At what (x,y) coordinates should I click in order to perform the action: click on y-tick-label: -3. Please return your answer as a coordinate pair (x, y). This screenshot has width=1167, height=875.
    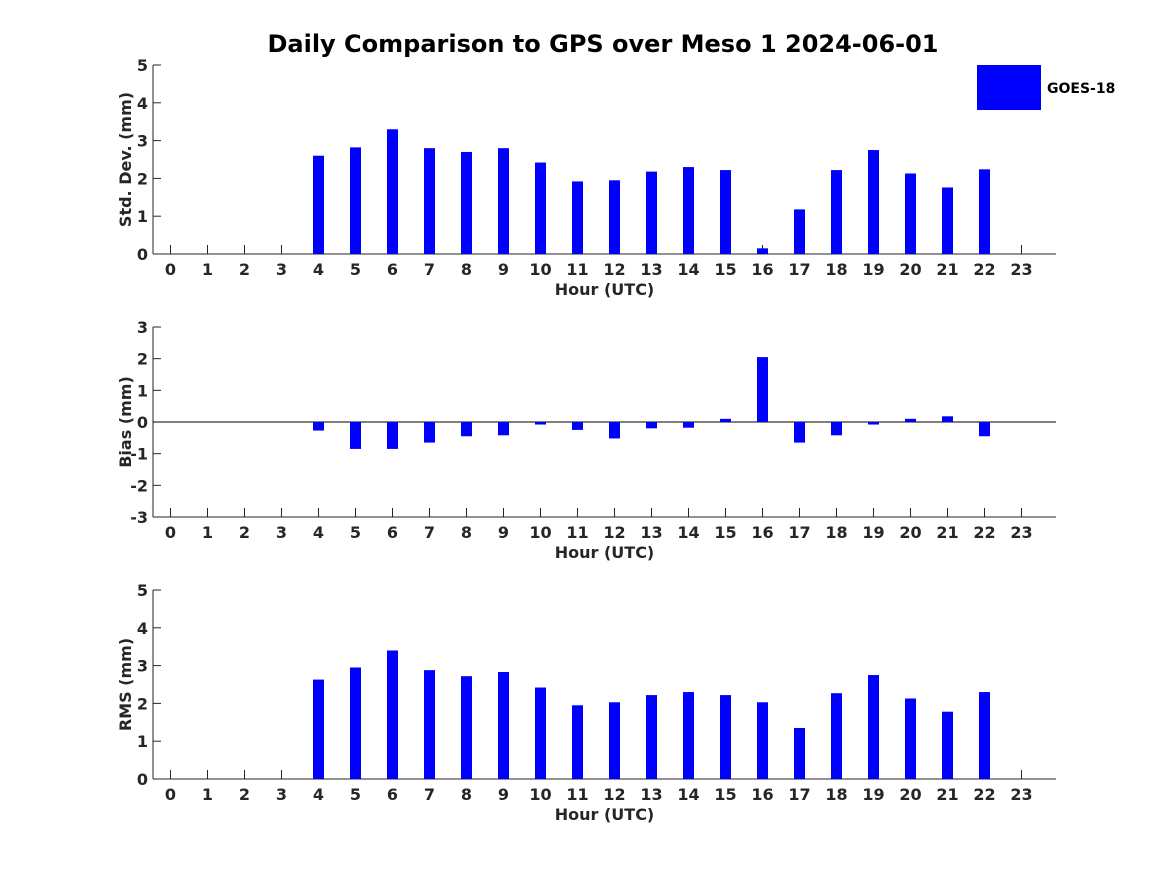
    Looking at the image, I should click on (139, 517).